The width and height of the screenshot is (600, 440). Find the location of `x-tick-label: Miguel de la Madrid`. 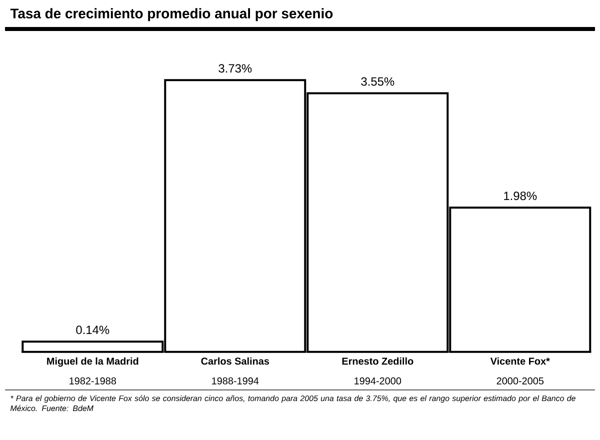

x-tick-label: Miguel de la Madrid is located at coordinates (92, 362).